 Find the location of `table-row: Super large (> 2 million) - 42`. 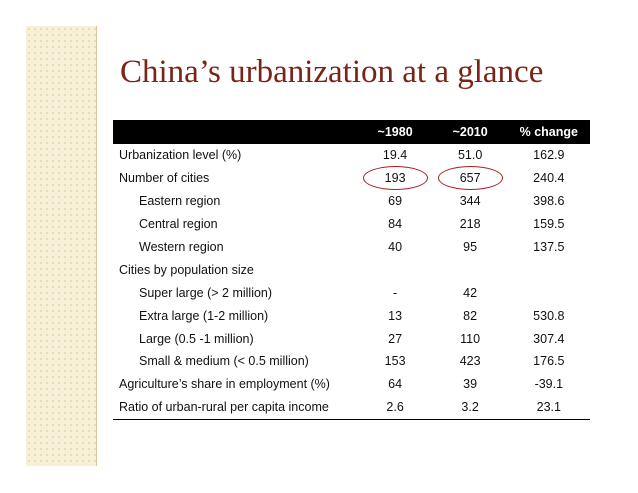

table-row: Super large (> 2 million) - 42 is located at coordinates (351, 292).